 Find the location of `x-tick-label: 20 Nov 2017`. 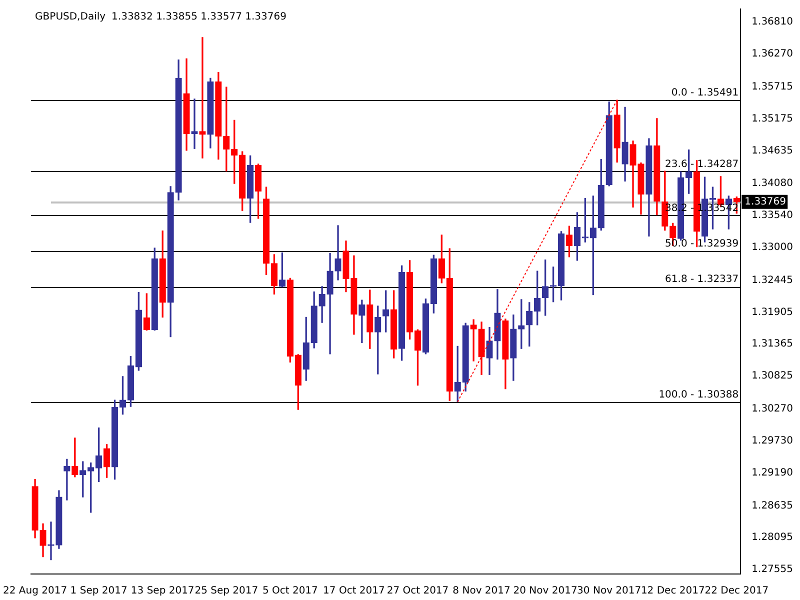

x-tick-label: 20 Nov 2017 is located at coordinates (545, 591).